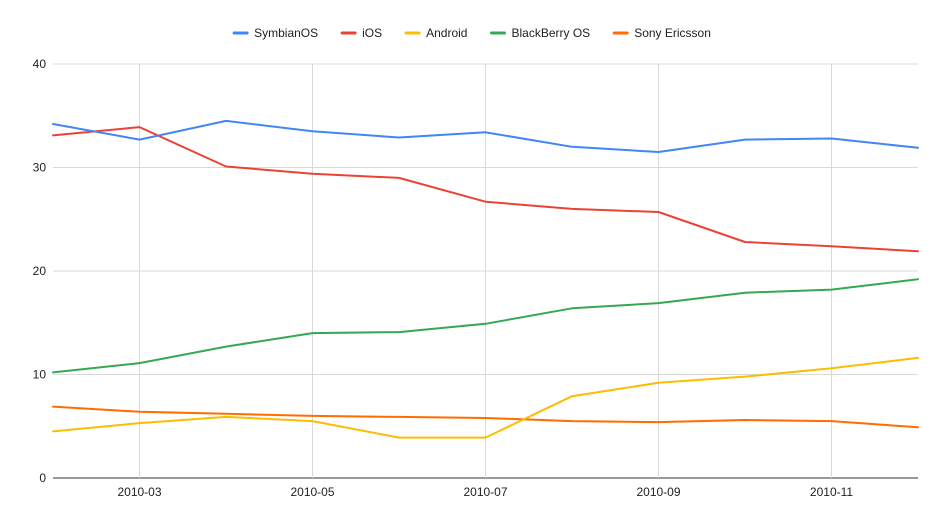 This screenshot has width=945, height=525. I want to click on x-tick-label: 2010-07, so click(485, 492).